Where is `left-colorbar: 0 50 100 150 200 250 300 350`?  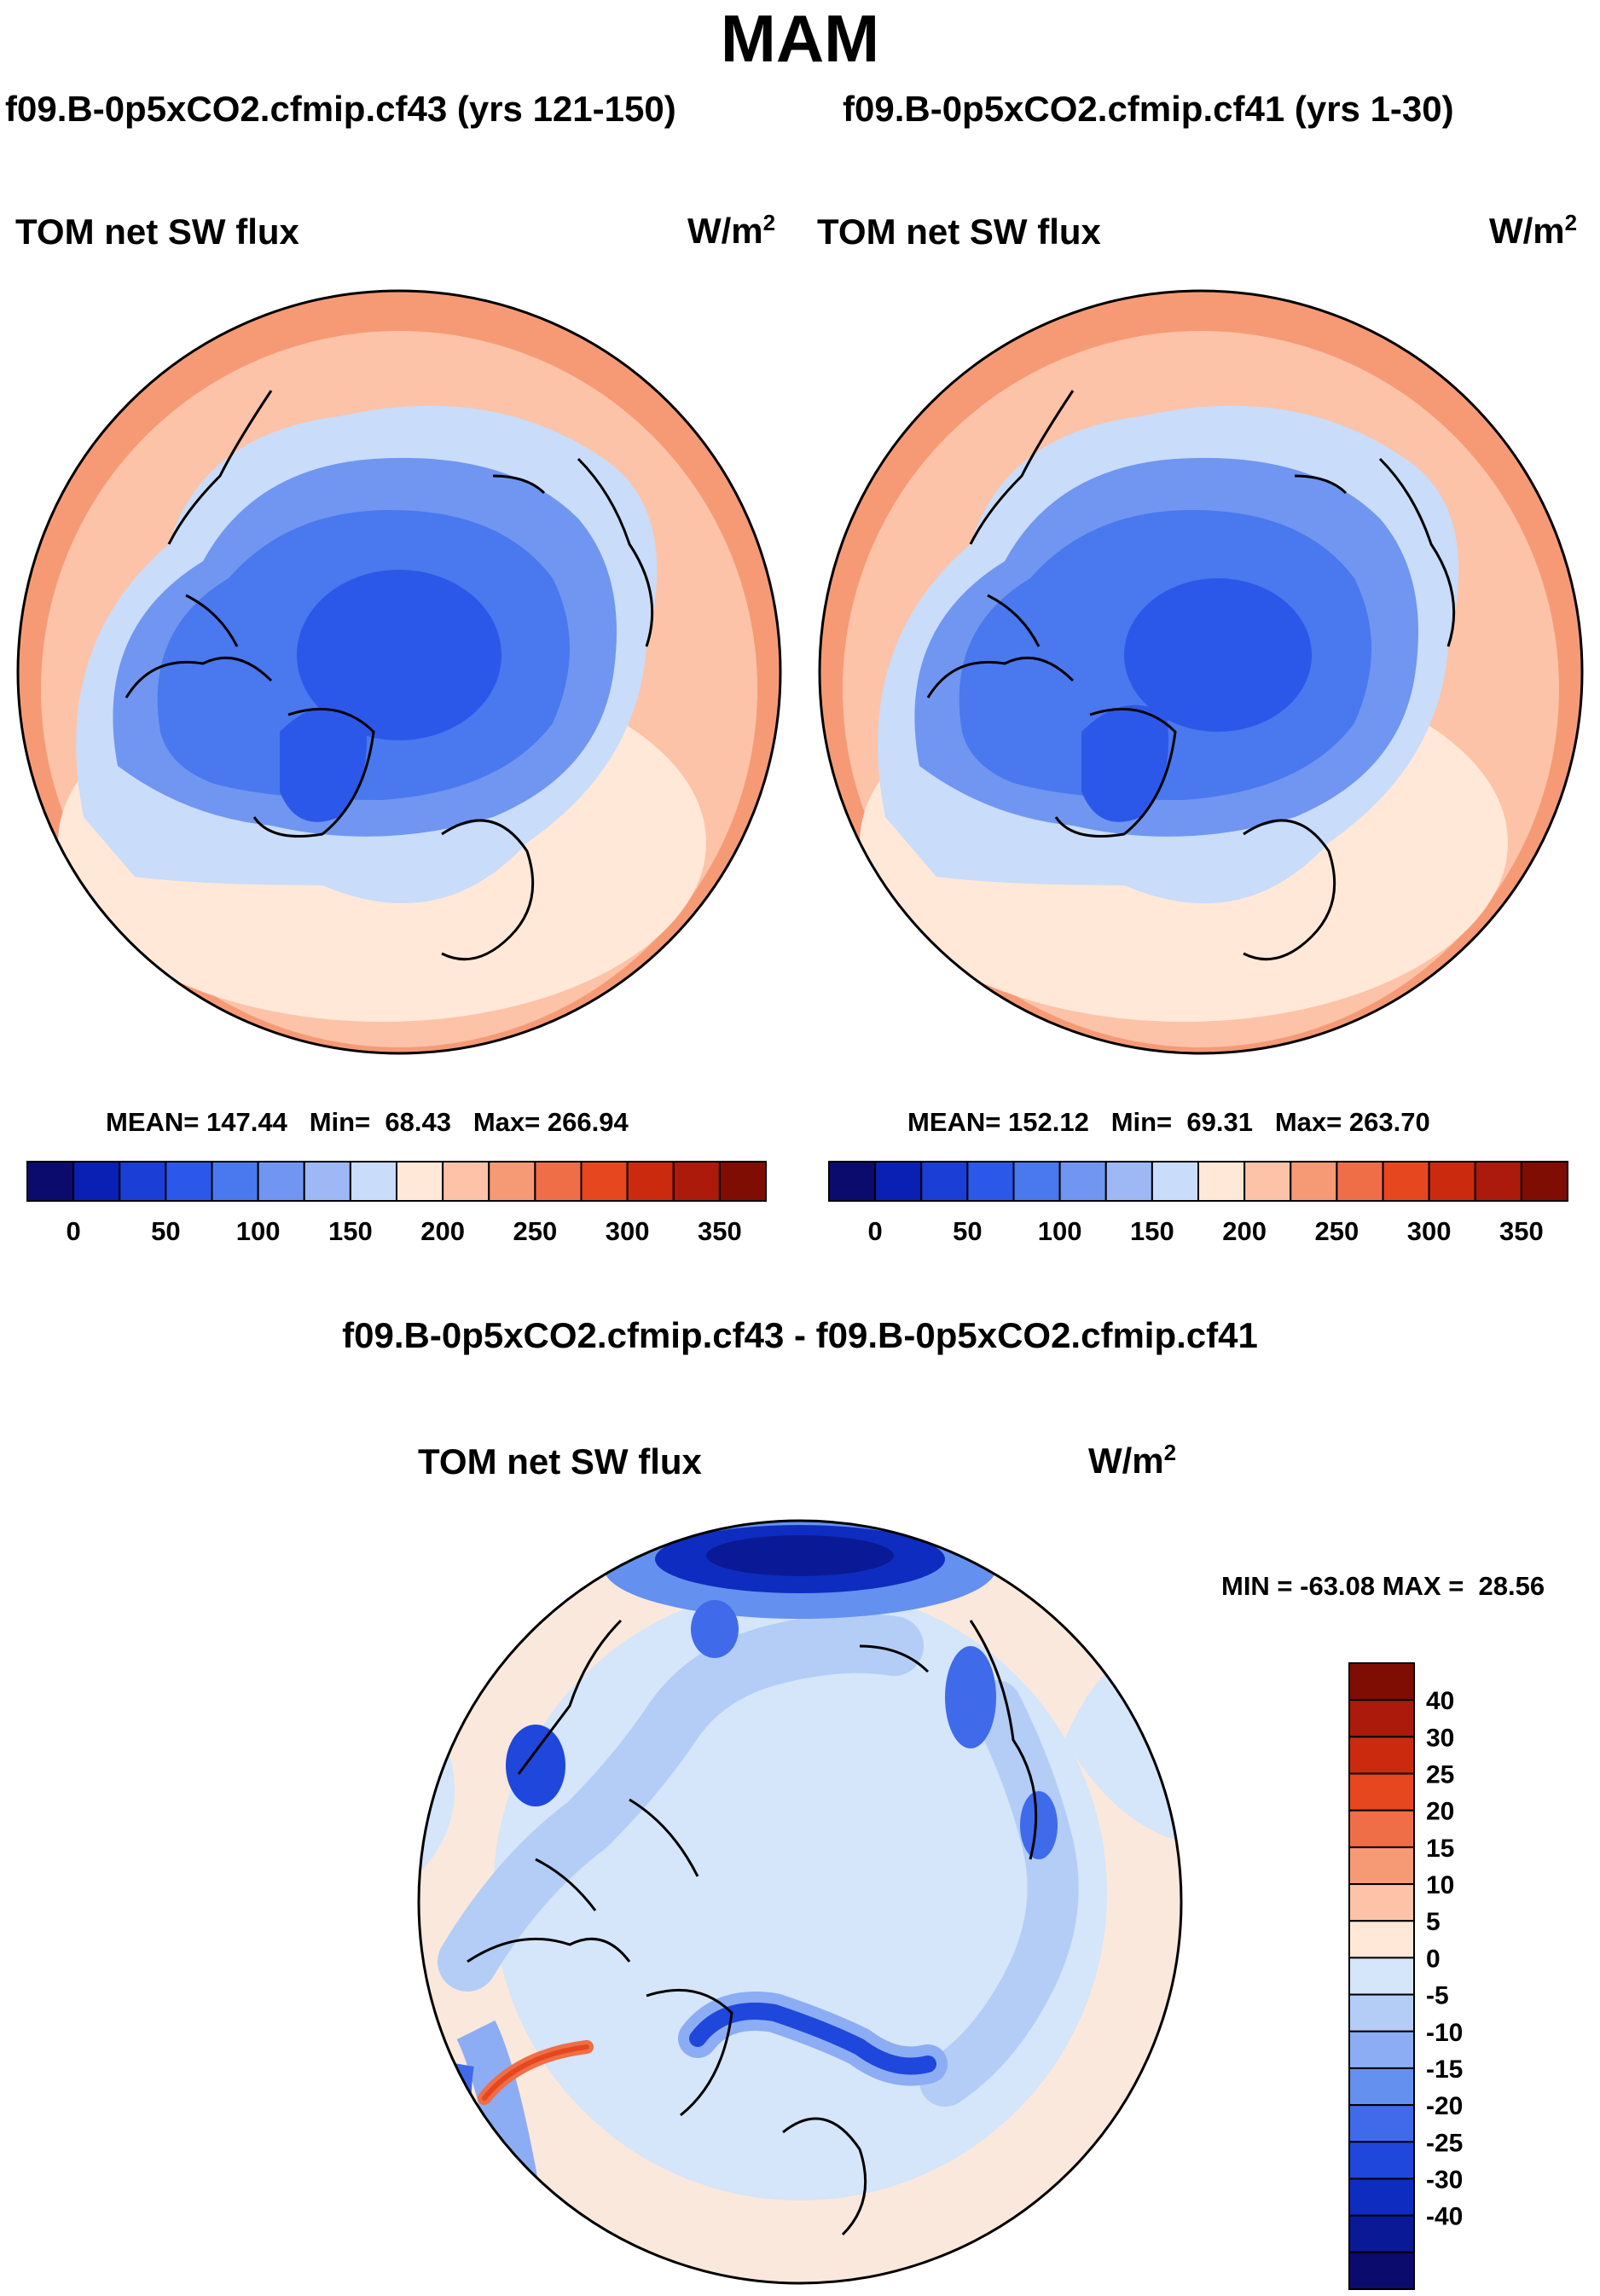
left-colorbar: 0 50 100 150 200 250 300 350 is located at coordinates (397, 1203).